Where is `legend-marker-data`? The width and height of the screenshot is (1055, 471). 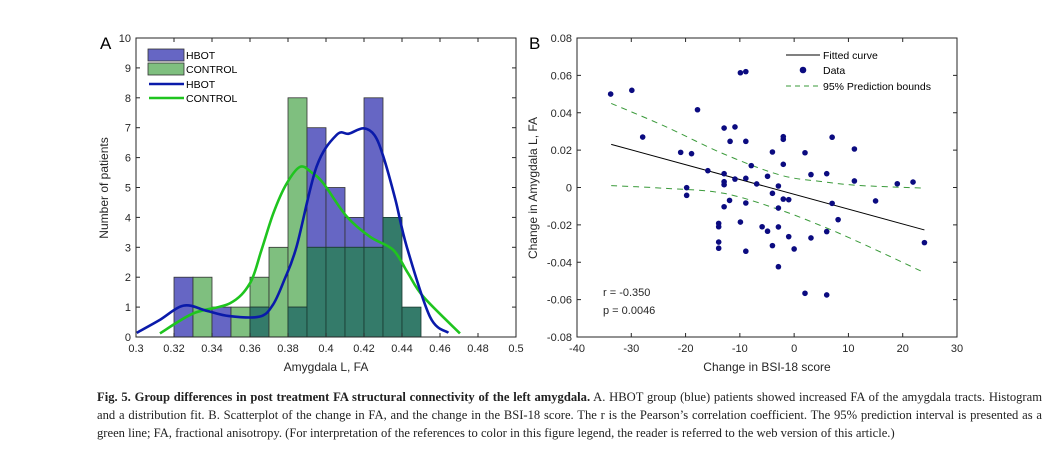 legend-marker-data is located at coordinates (803, 70).